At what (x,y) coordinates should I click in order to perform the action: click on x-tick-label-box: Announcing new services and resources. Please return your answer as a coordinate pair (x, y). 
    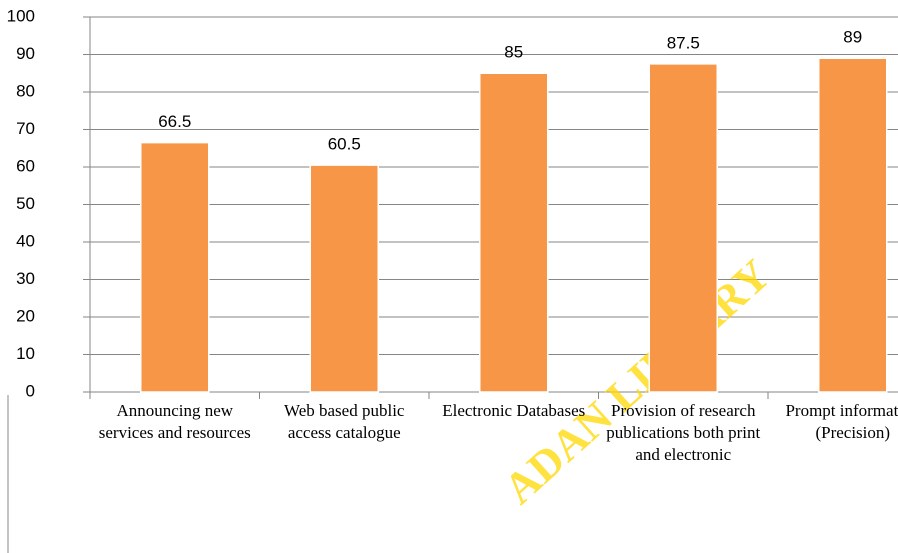
    Looking at the image, I should click on (174, 421).